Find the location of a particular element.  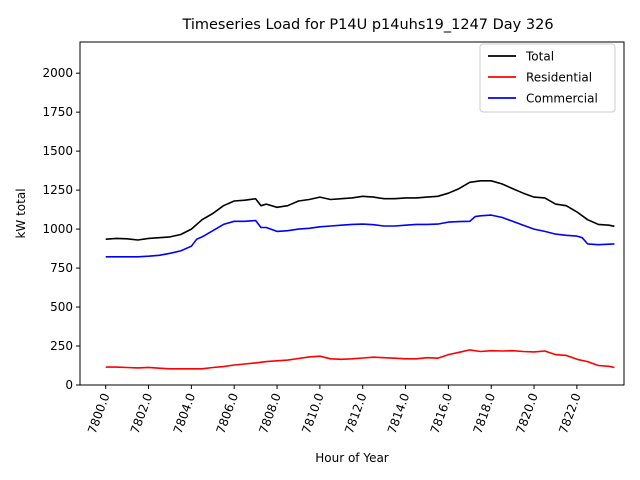

legend-box is located at coordinates (547, 78).